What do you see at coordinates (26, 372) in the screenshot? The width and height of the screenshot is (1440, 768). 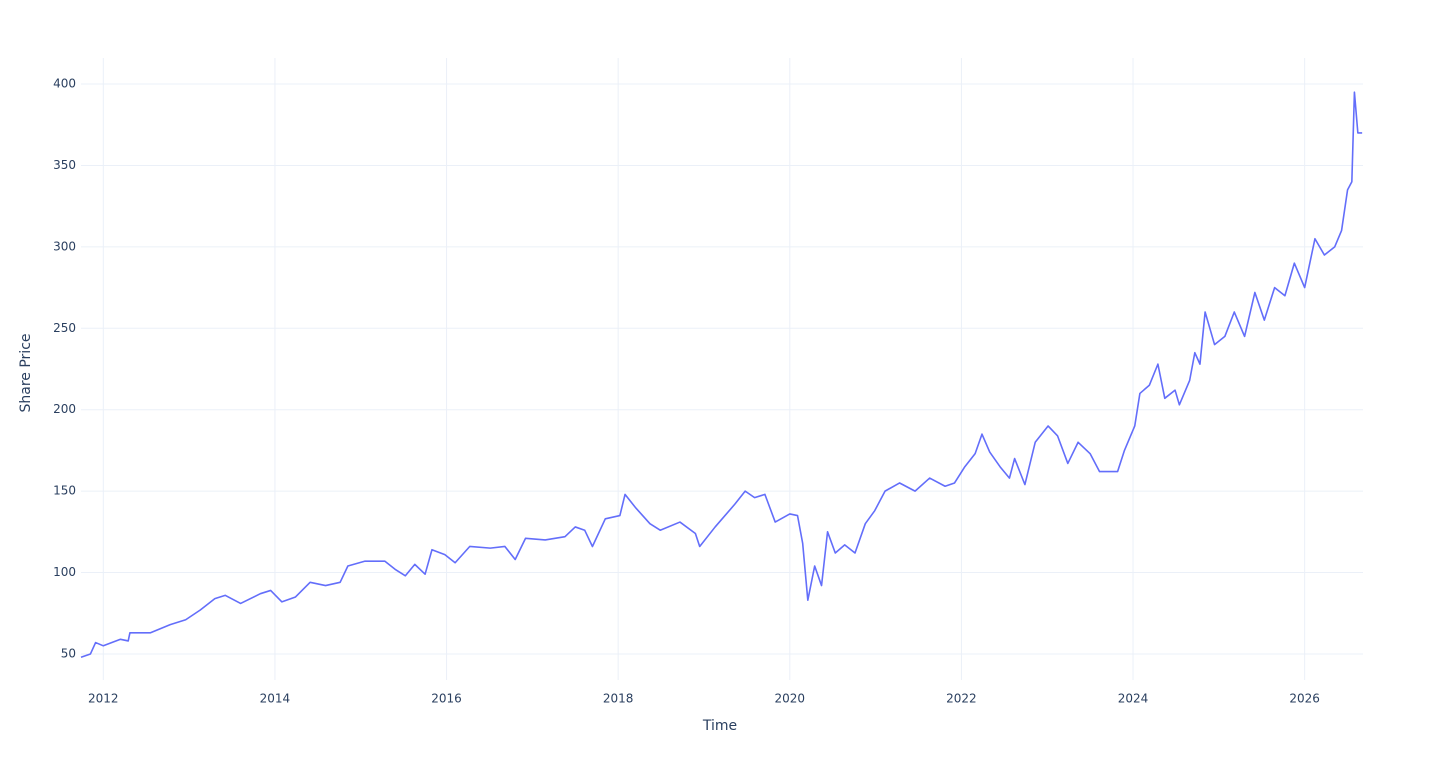 I see `y-axis-title: Share Price` at bounding box center [26, 372].